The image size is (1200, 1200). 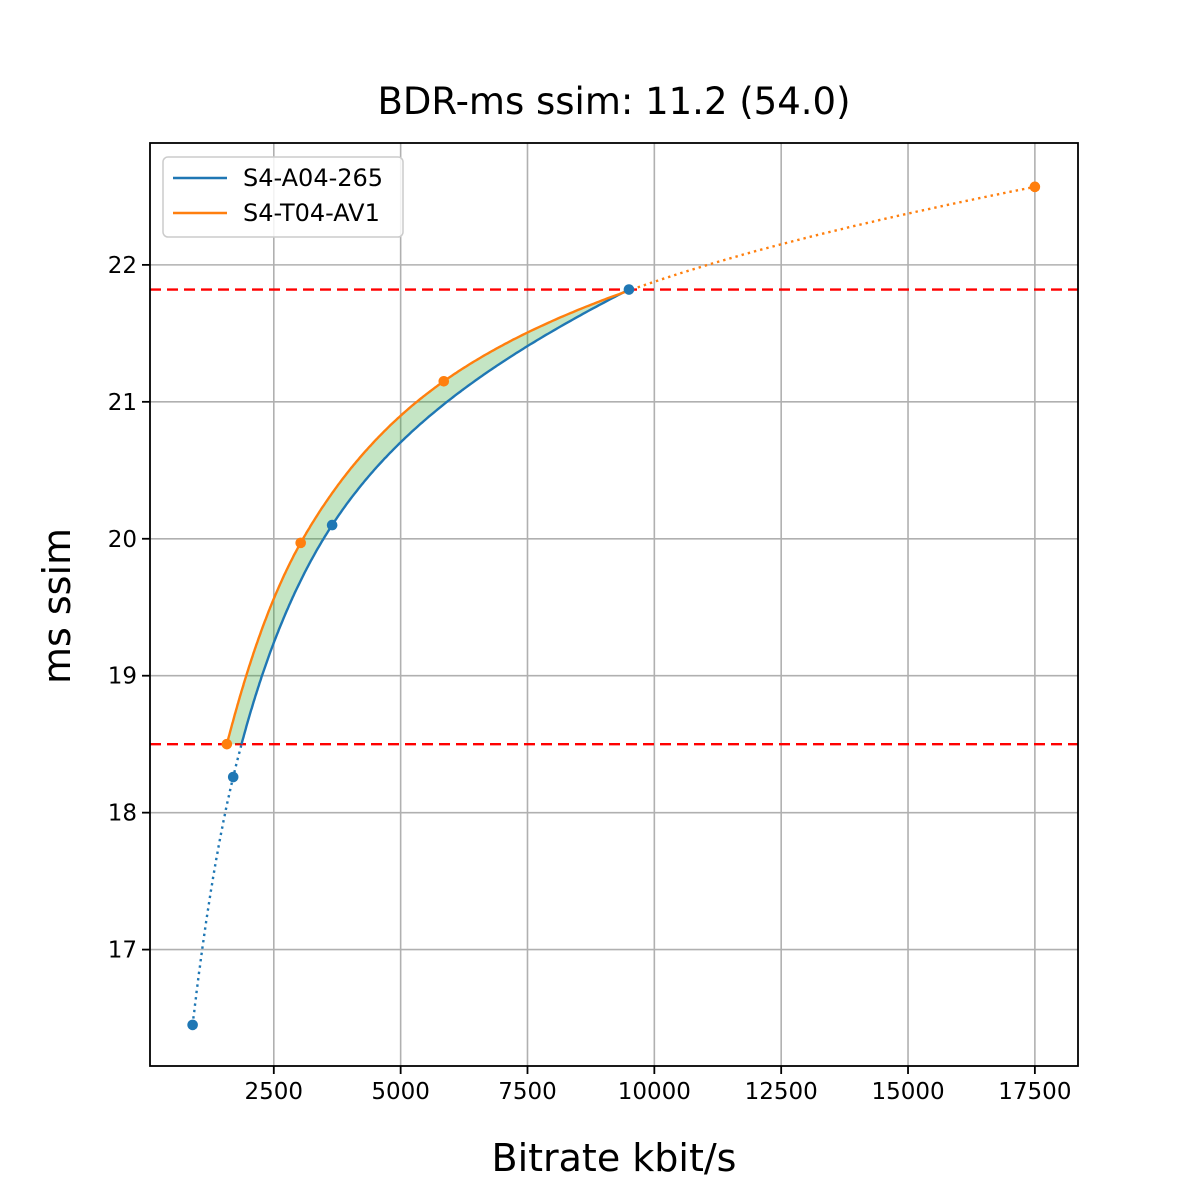 I want to click on chart-title: BDR-ms ssim: 11.2 (54.0), so click(x=614, y=101).